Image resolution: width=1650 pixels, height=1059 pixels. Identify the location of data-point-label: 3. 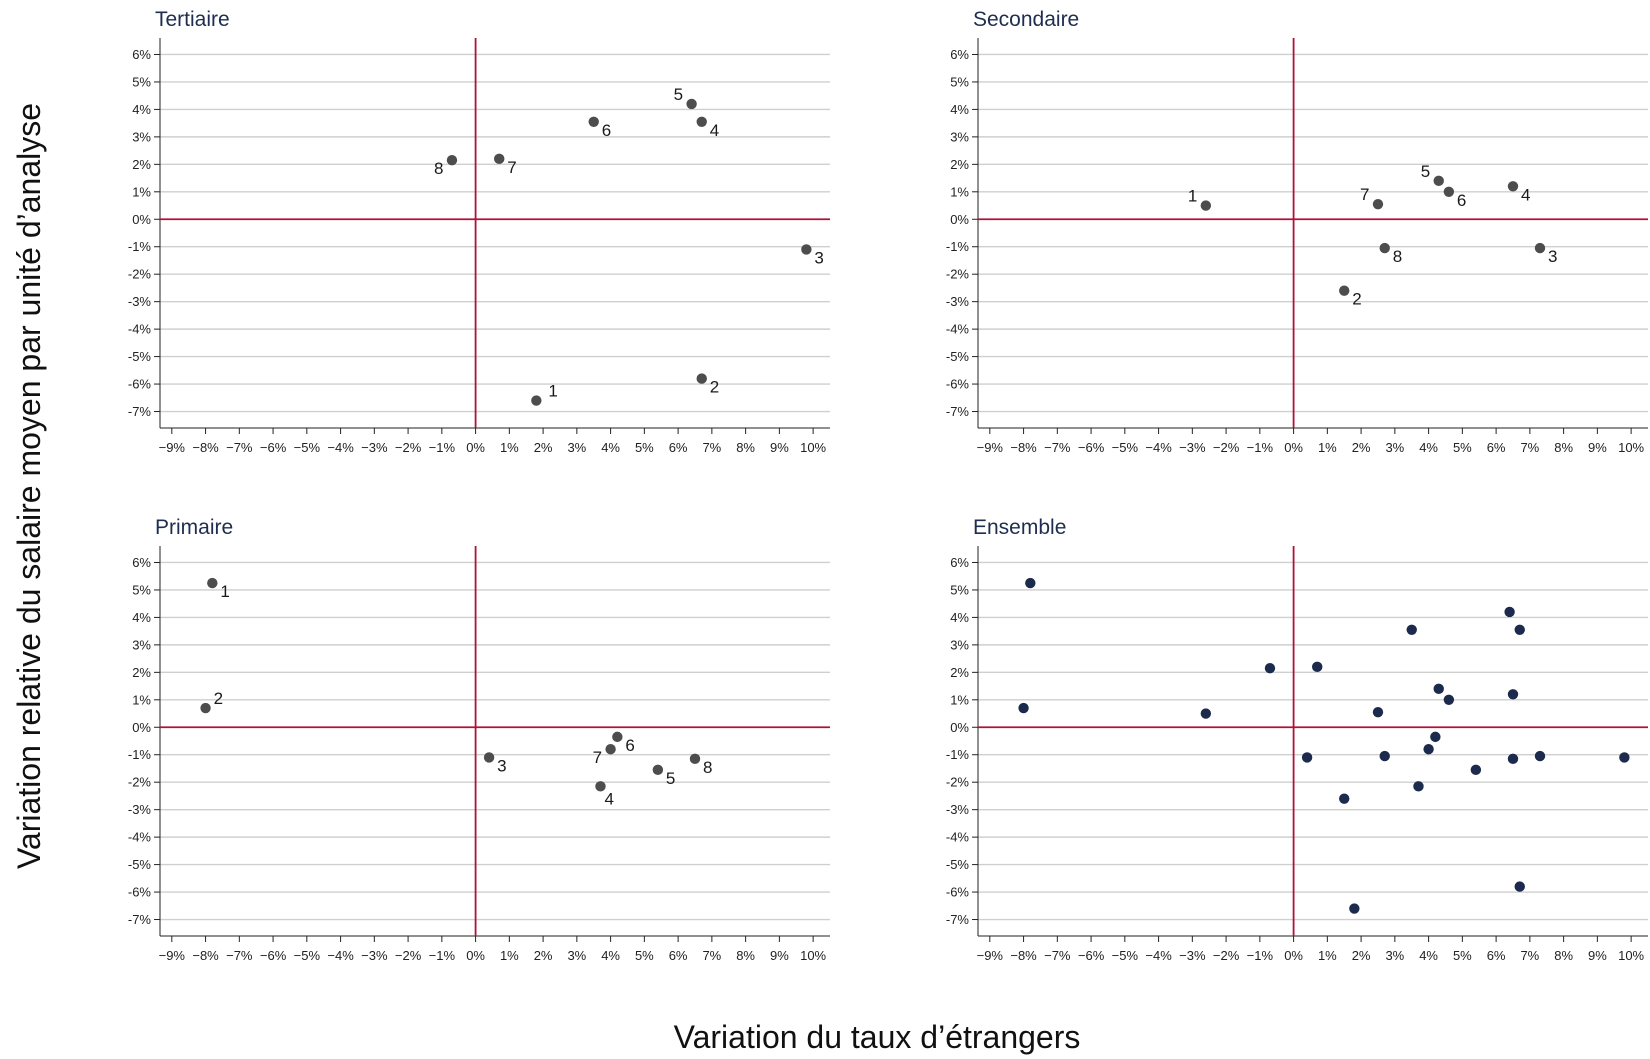
(501, 765).